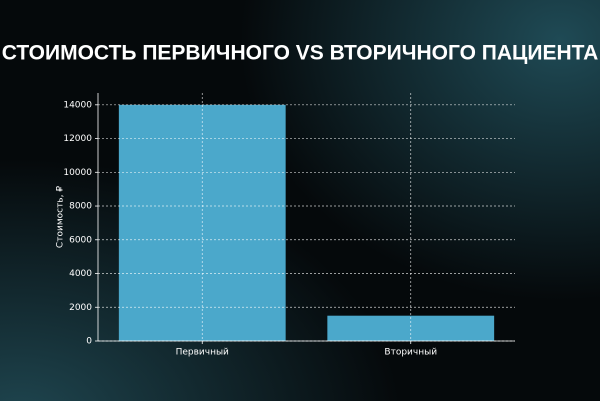 This screenshot has width=600, height=401. Describe the element at coordinates (80, 308) in the screenshot. I see `y-tick-label: 2000` at that location.